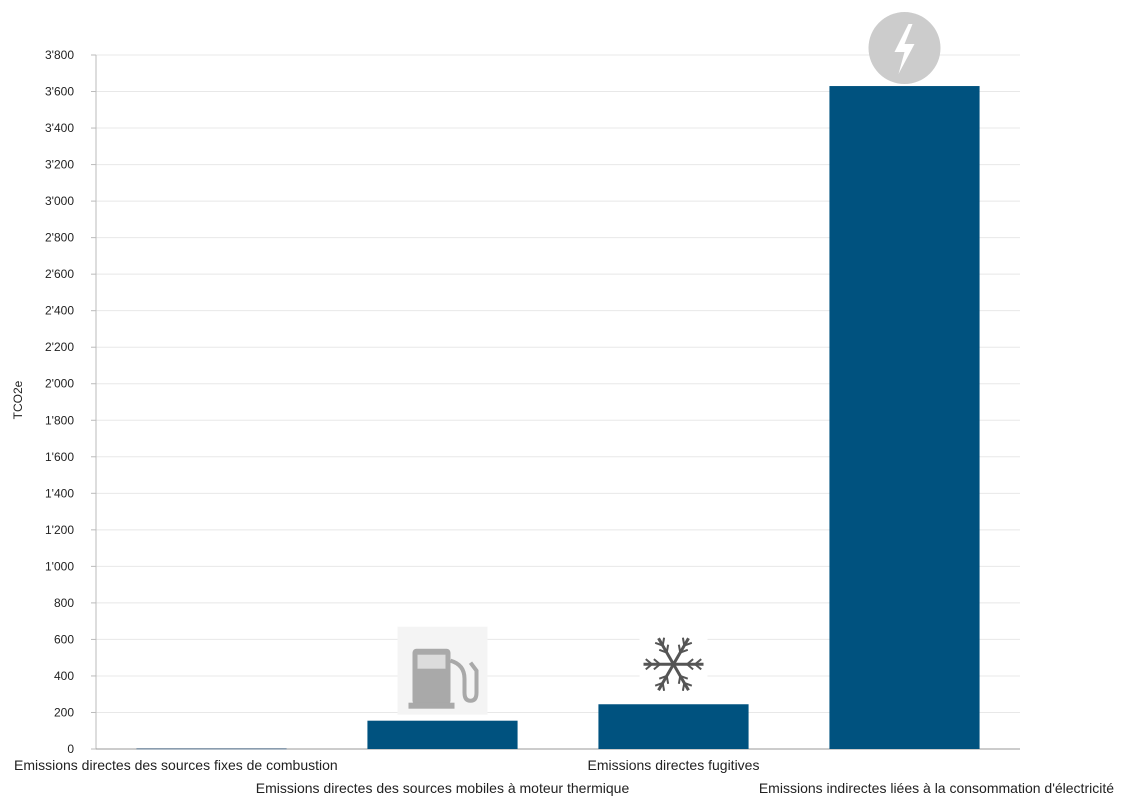 The image size is (1121, 796). Describe the element at coordinates (59, 347) in the screenshot. I see `y-tick-label: 2'200` at that location.